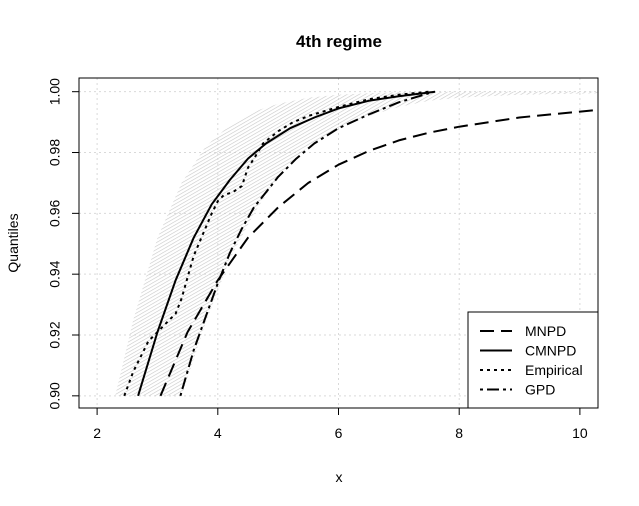 Image resolution: width=639 pixels, height=506 pixels. Describe the element at coordinates (97, 433) in the screenshot. I see `x-tick-label-0: 2` at that location.